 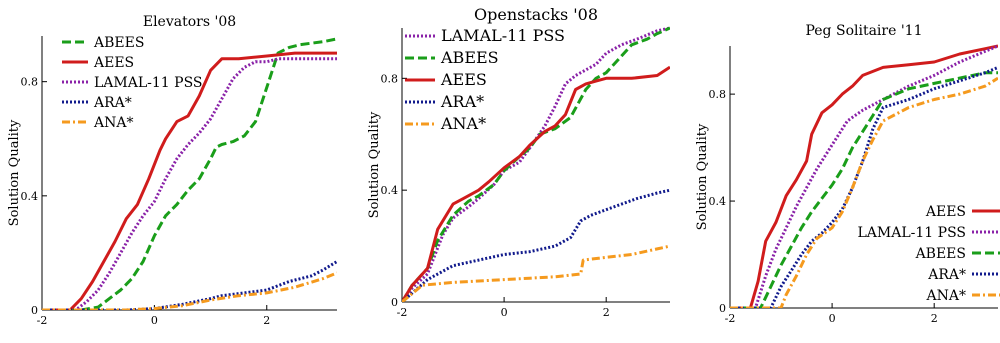 What do you see at coordinates (189, 22) in the screenshot?
I see `chart-title: Elevators '08` at bounding box center [189, 22].